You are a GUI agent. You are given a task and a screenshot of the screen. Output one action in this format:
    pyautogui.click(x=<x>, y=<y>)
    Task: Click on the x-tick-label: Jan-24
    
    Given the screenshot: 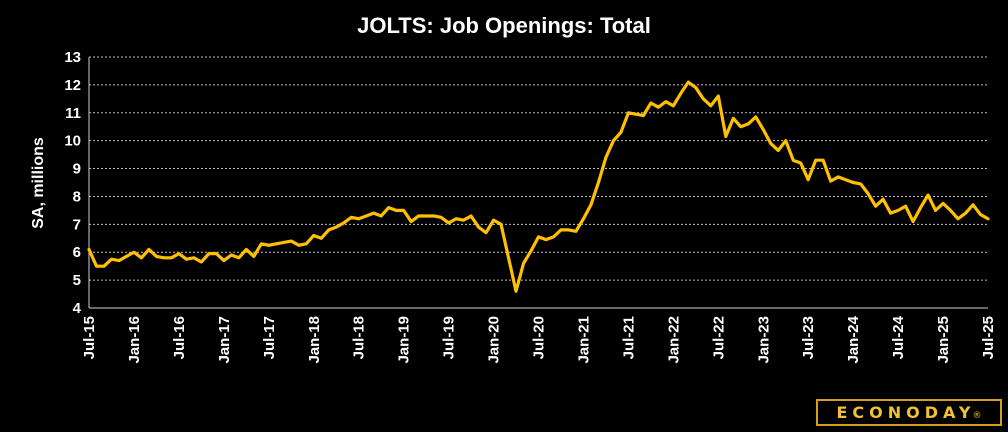 What is the action you would take?
    pyautogui.click(x=853, y=339)
    